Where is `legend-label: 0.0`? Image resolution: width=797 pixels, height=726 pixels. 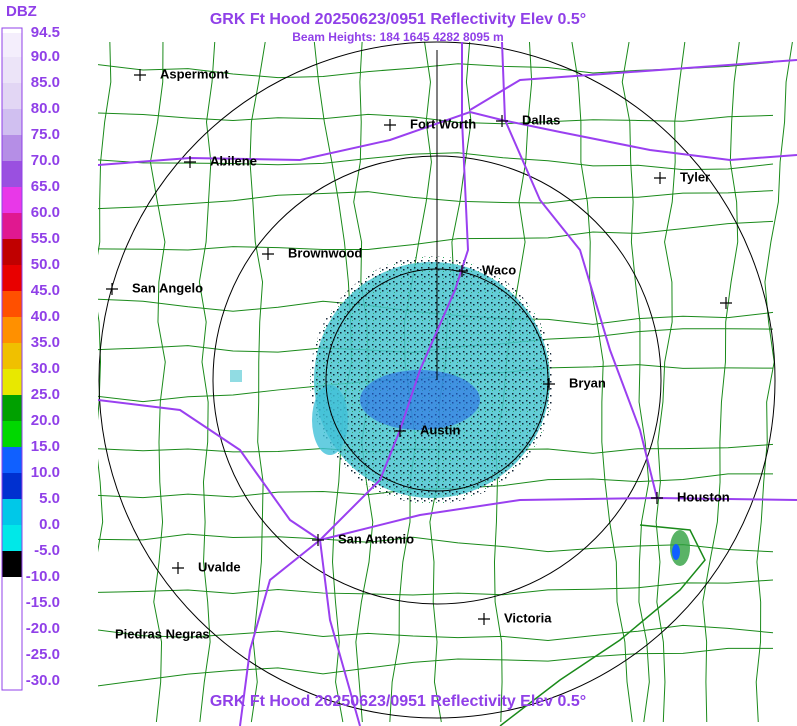
legend-label: 0.0 is located at coordinates (49, 524).